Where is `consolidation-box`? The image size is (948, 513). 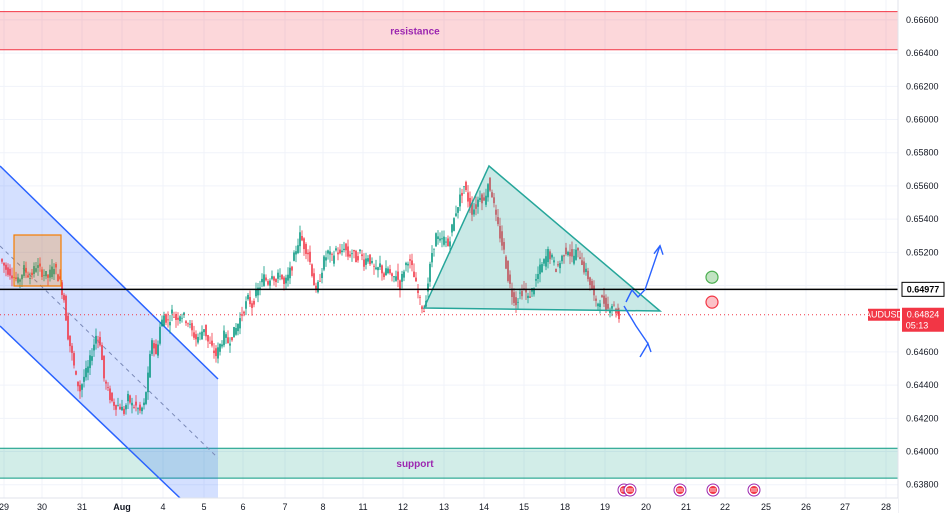 consolidation-box is located at coordinates (37, 260).